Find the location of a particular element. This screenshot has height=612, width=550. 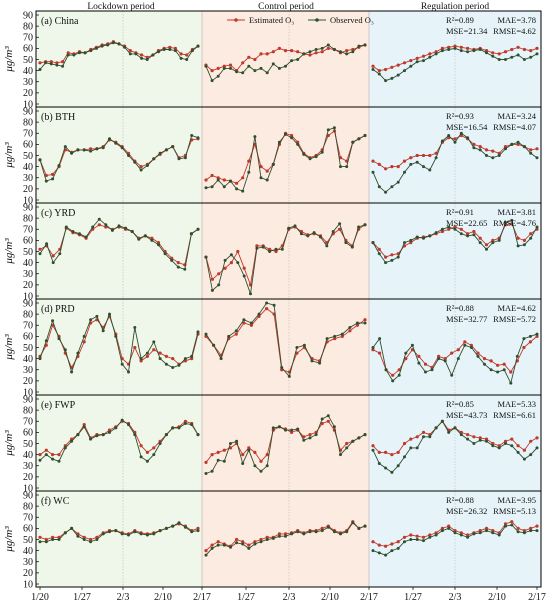

panel-label: (e) FWP is located at coordinates (58, 405).